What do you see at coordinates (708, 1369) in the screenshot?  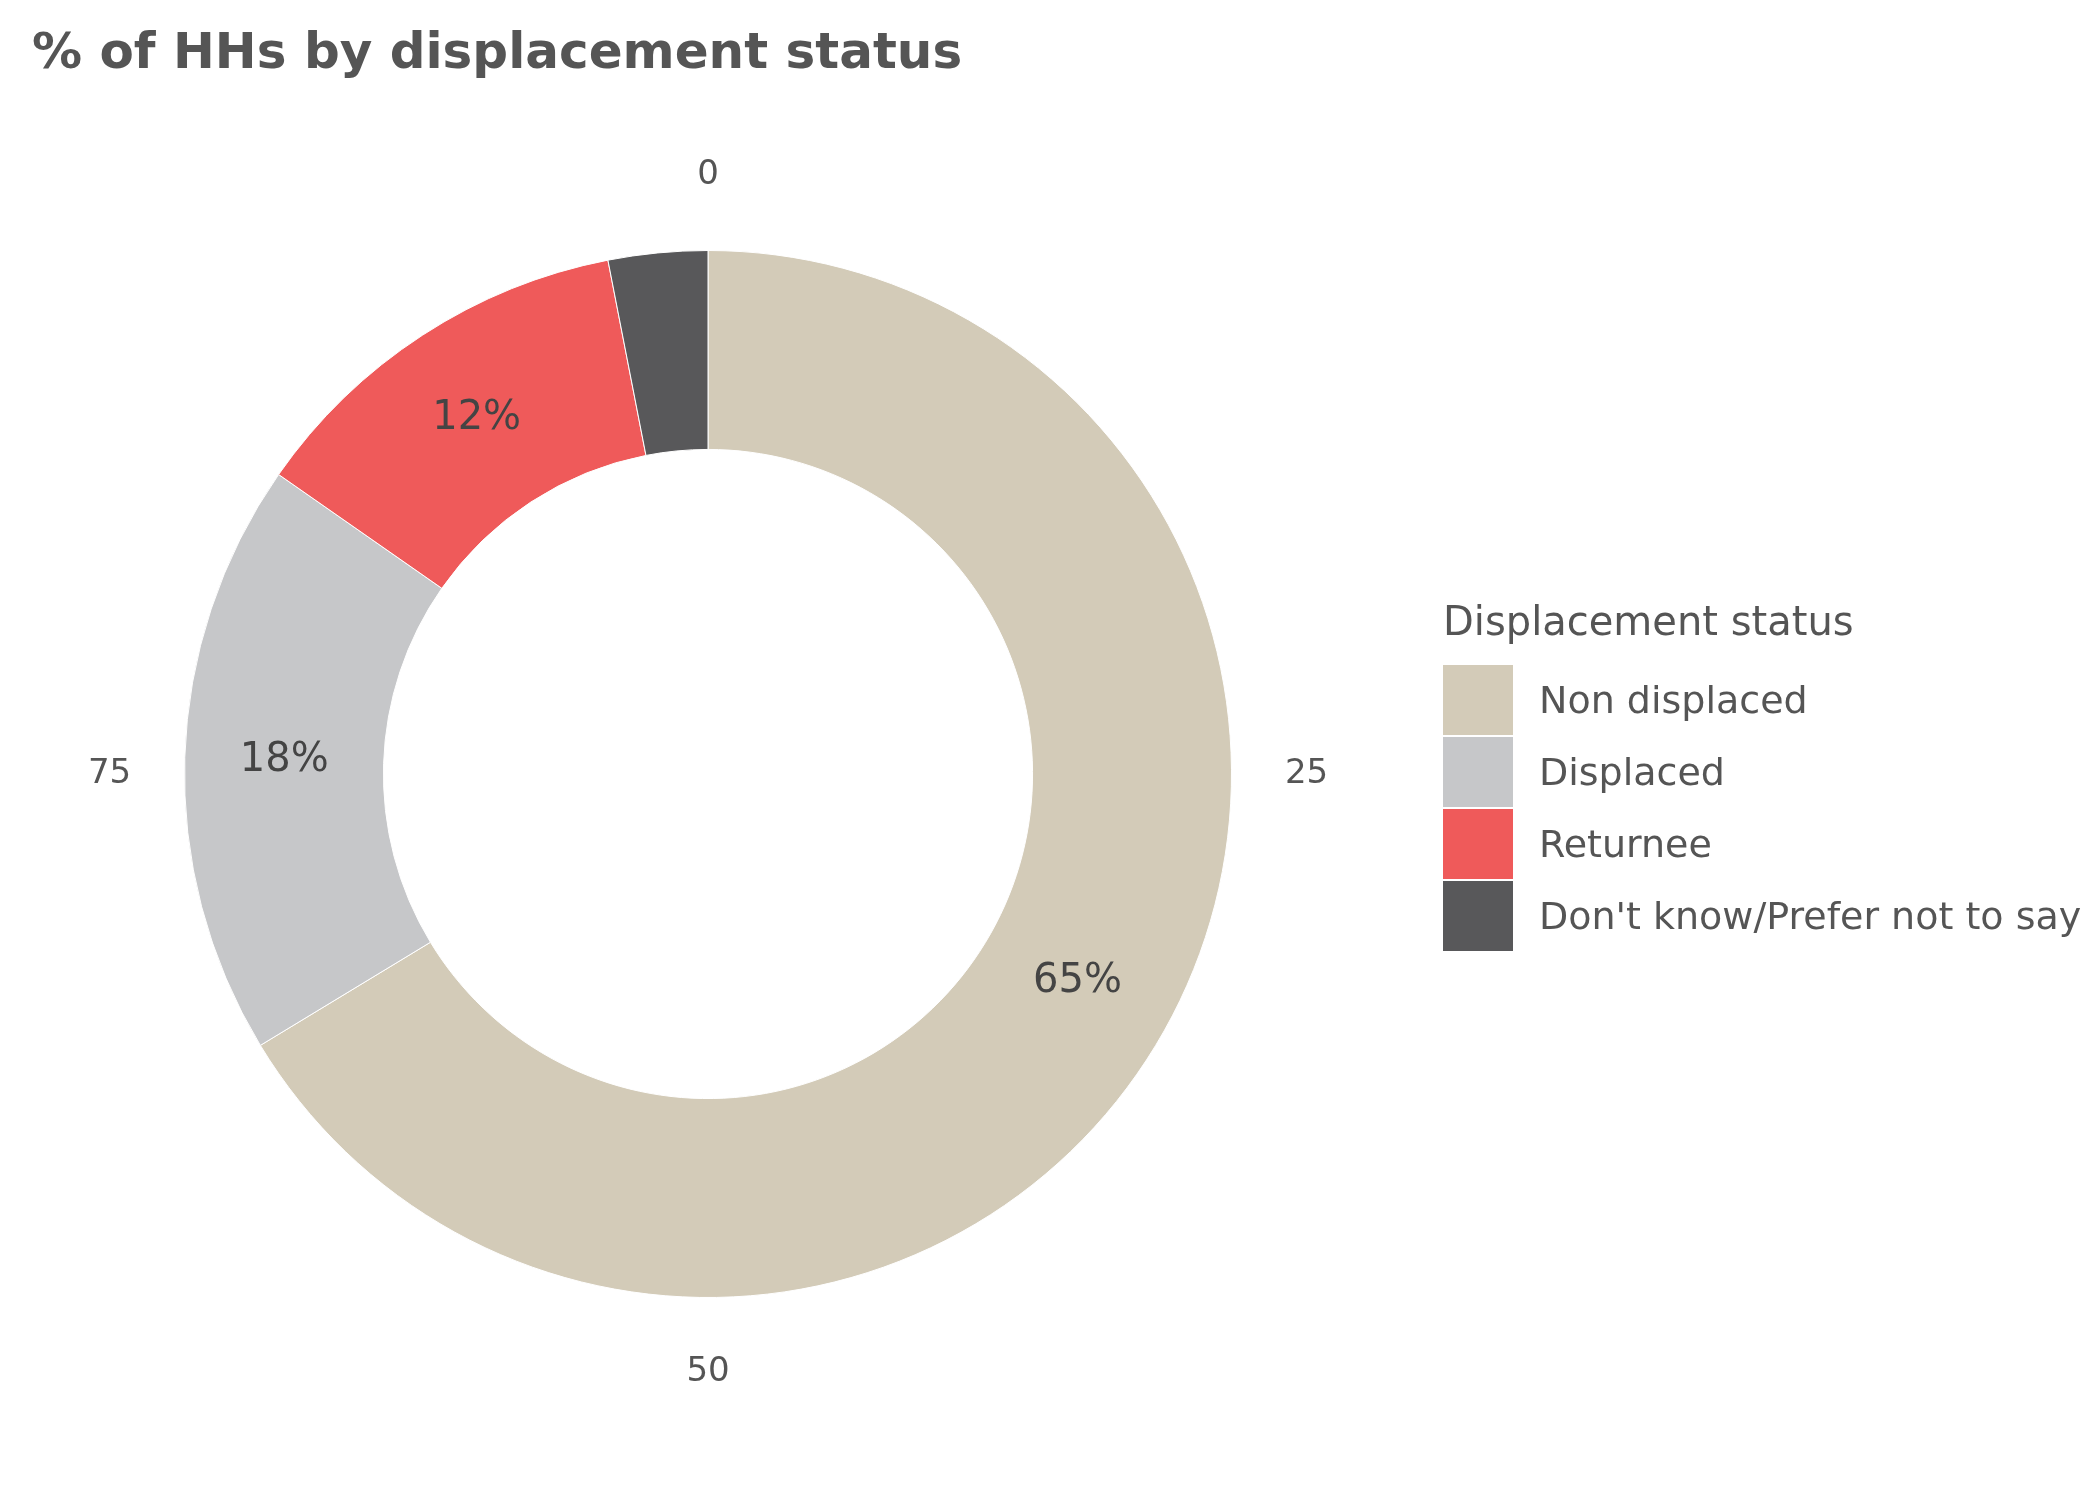 I see `text: 50` at bounding box center [708, 1369].